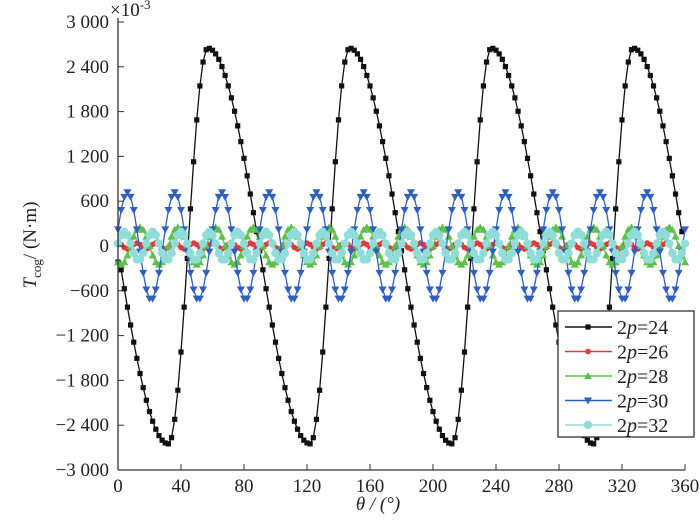  Describe the element at coordinates (642, 328) in the screenshot. I see `legend-label: 2p=24` at that location.